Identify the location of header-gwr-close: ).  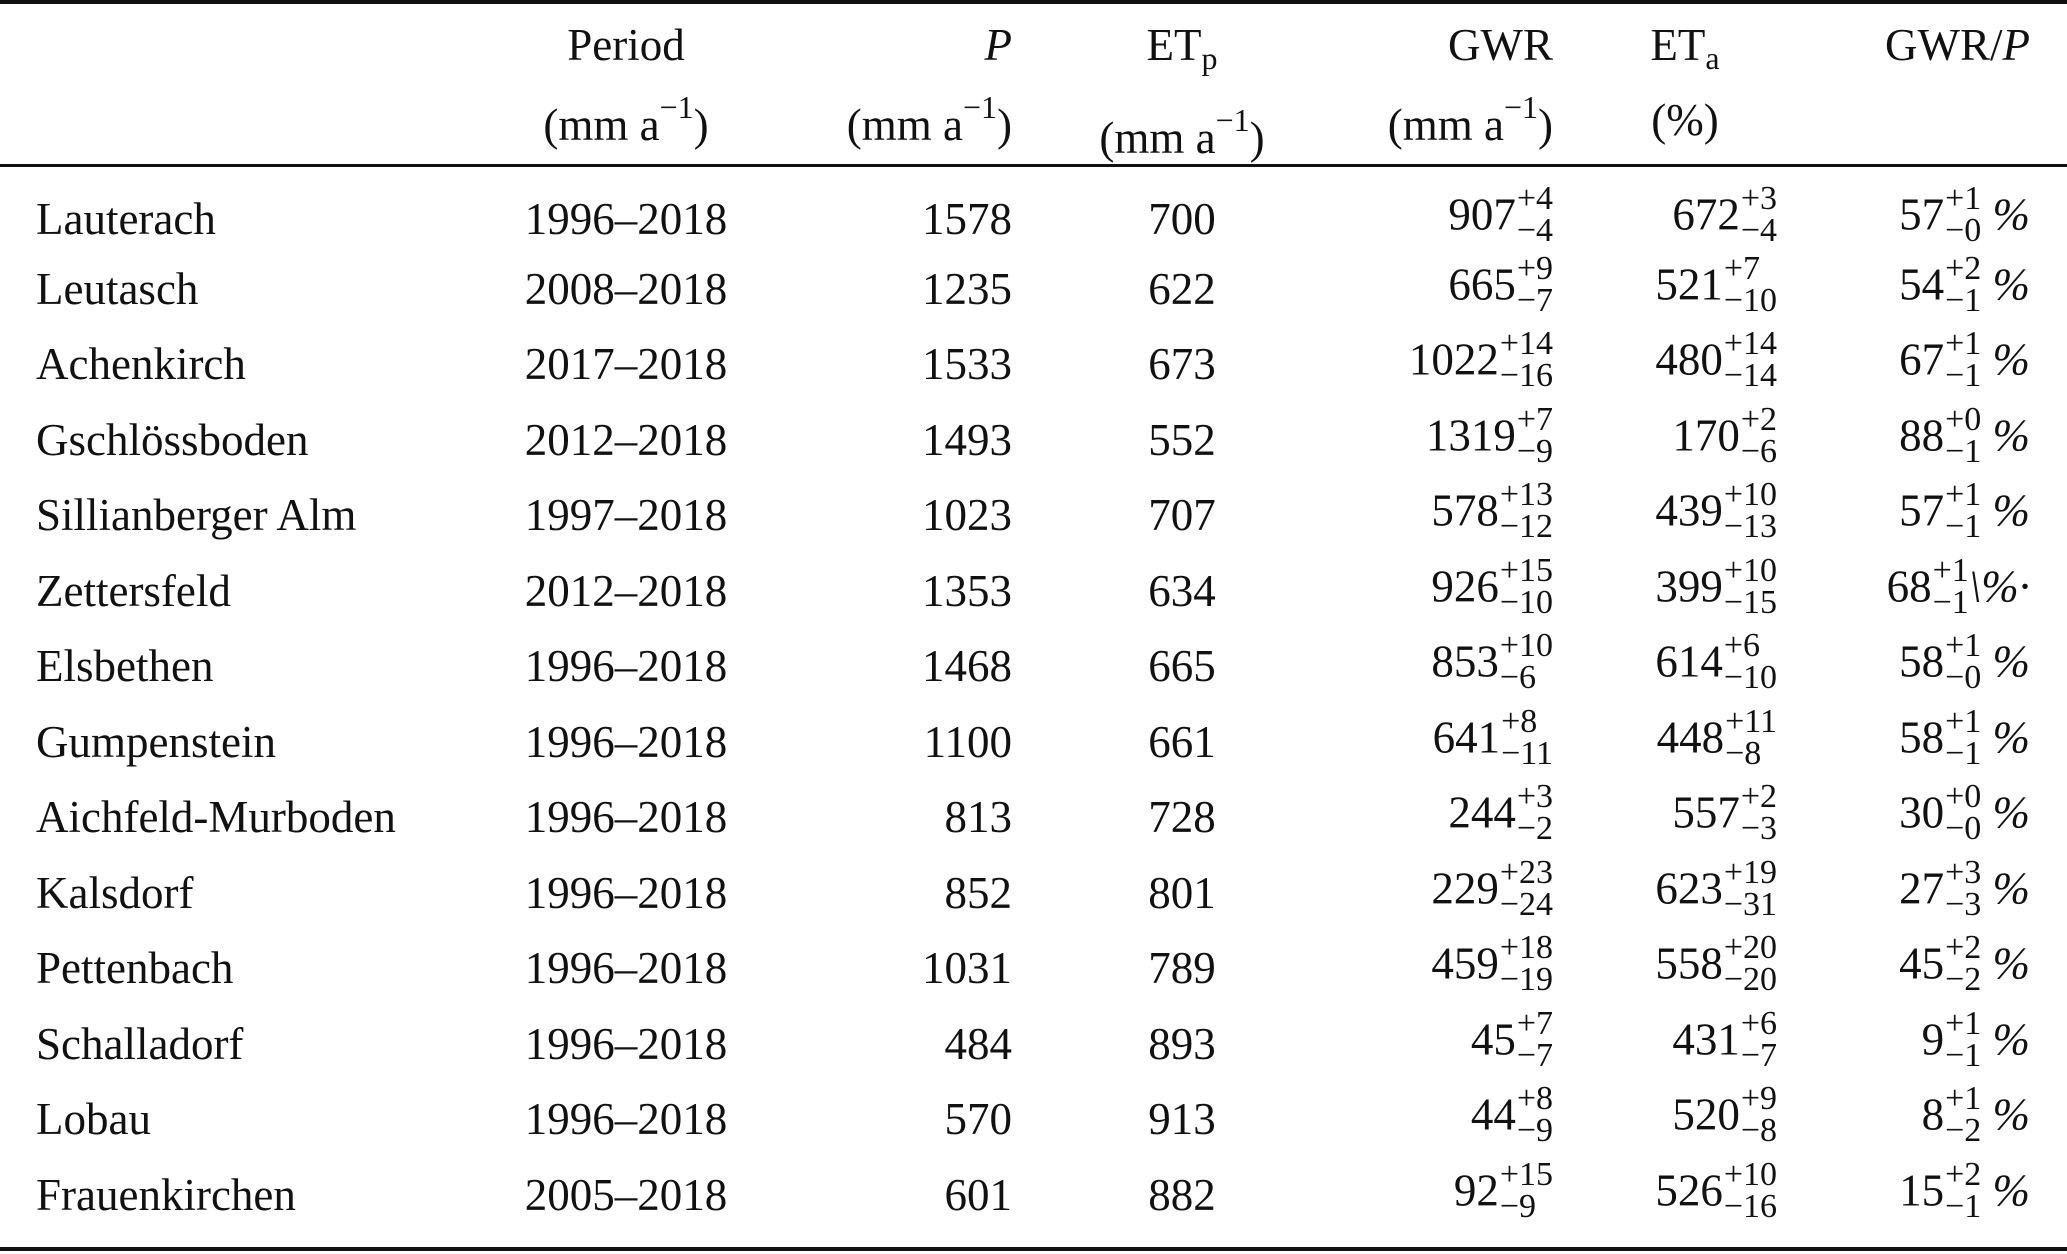
(1545, 125).